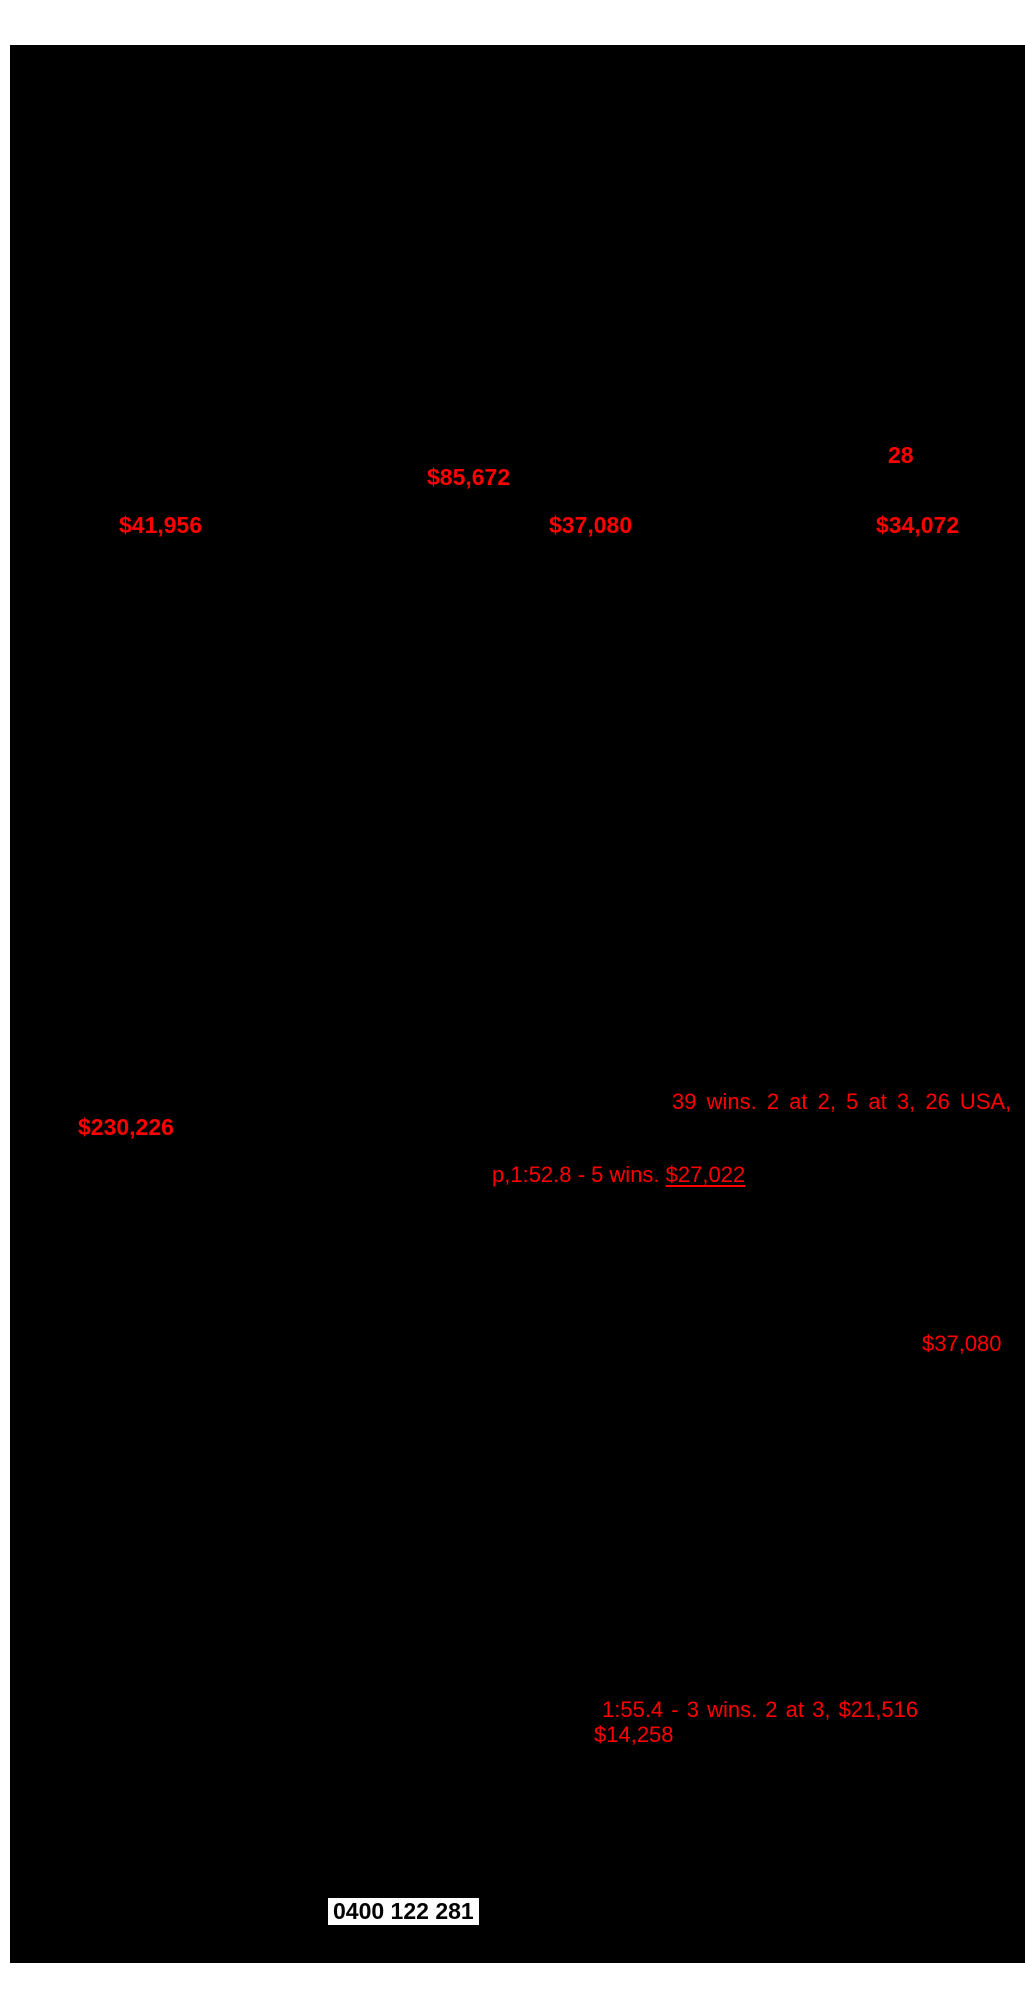  Describe the element at coordinates (842, 1101) in the screenshot. I see `annotation-wins-summary: 39 wins. 2 at 2, 5 at 3, 26 USA,` at that location.